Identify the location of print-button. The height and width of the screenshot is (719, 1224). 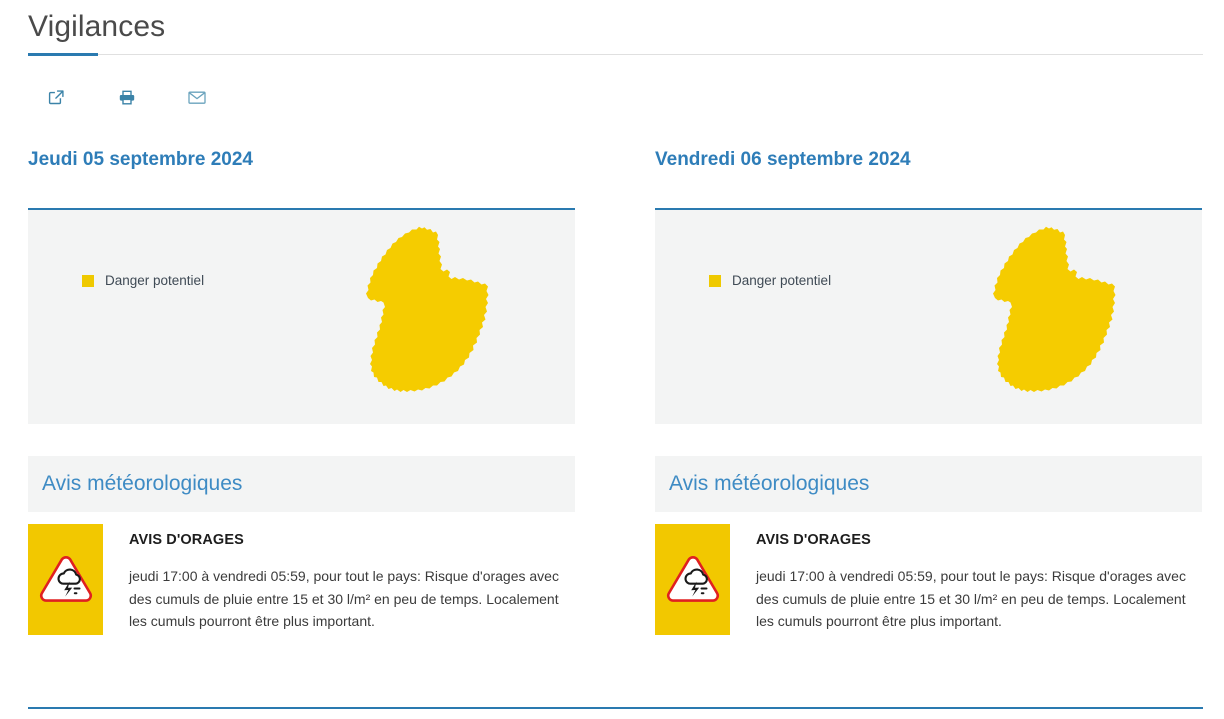
(135, 97).